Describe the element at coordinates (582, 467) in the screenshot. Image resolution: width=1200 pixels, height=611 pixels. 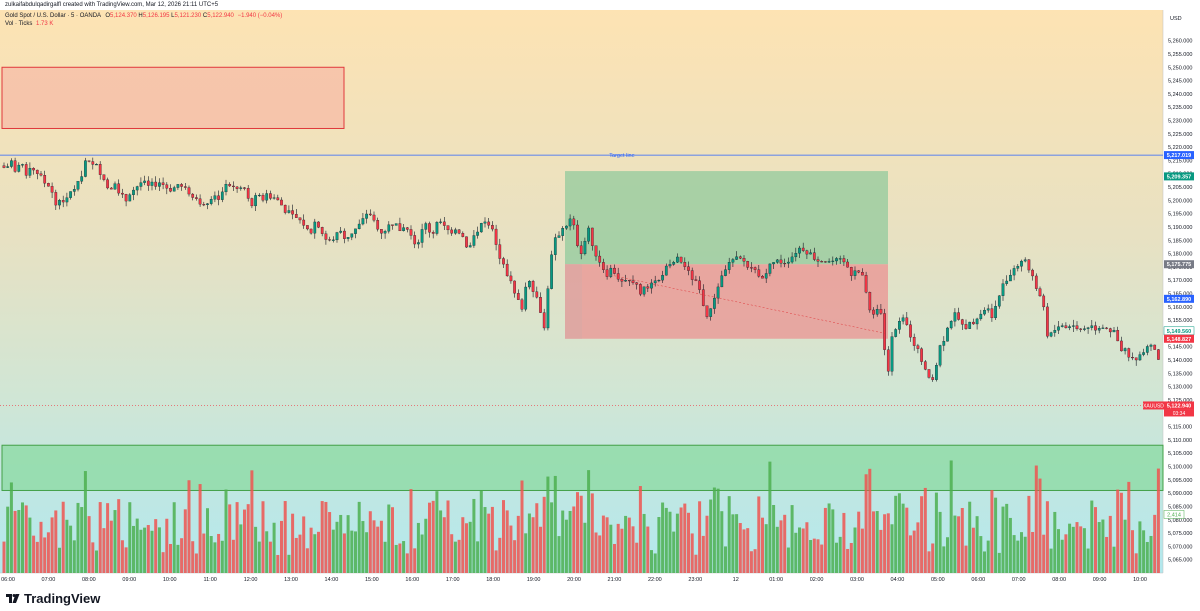
I see `volume-band` at that location.